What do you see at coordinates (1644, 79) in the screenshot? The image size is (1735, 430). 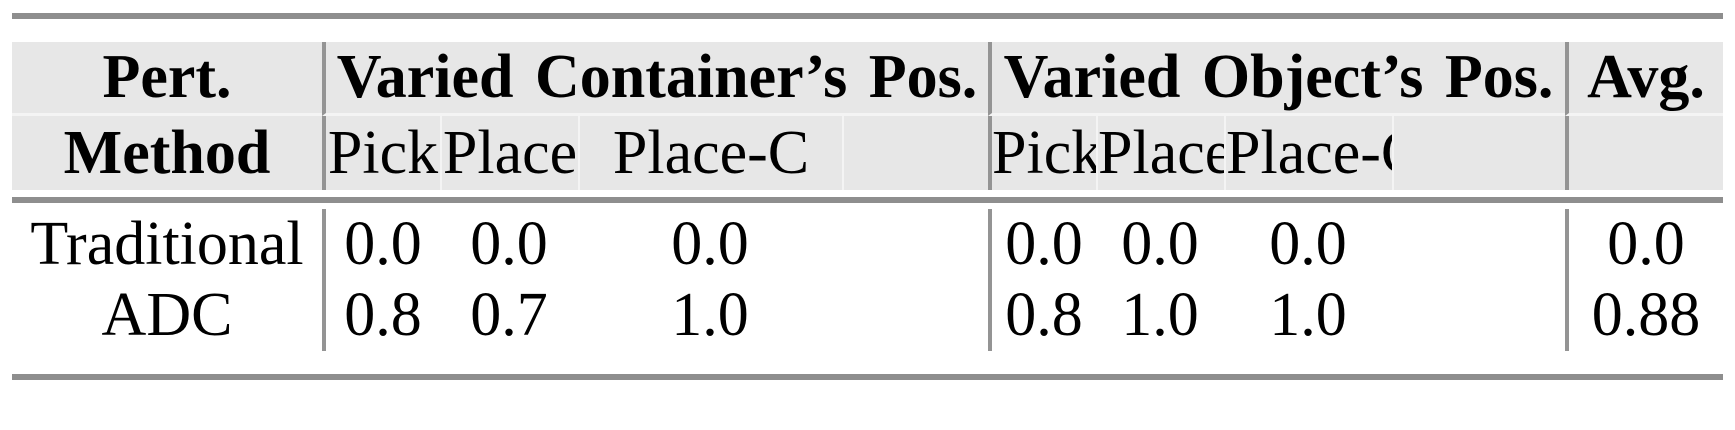 I see `header-avg: Avg.` at bounding box center [1644, 79].